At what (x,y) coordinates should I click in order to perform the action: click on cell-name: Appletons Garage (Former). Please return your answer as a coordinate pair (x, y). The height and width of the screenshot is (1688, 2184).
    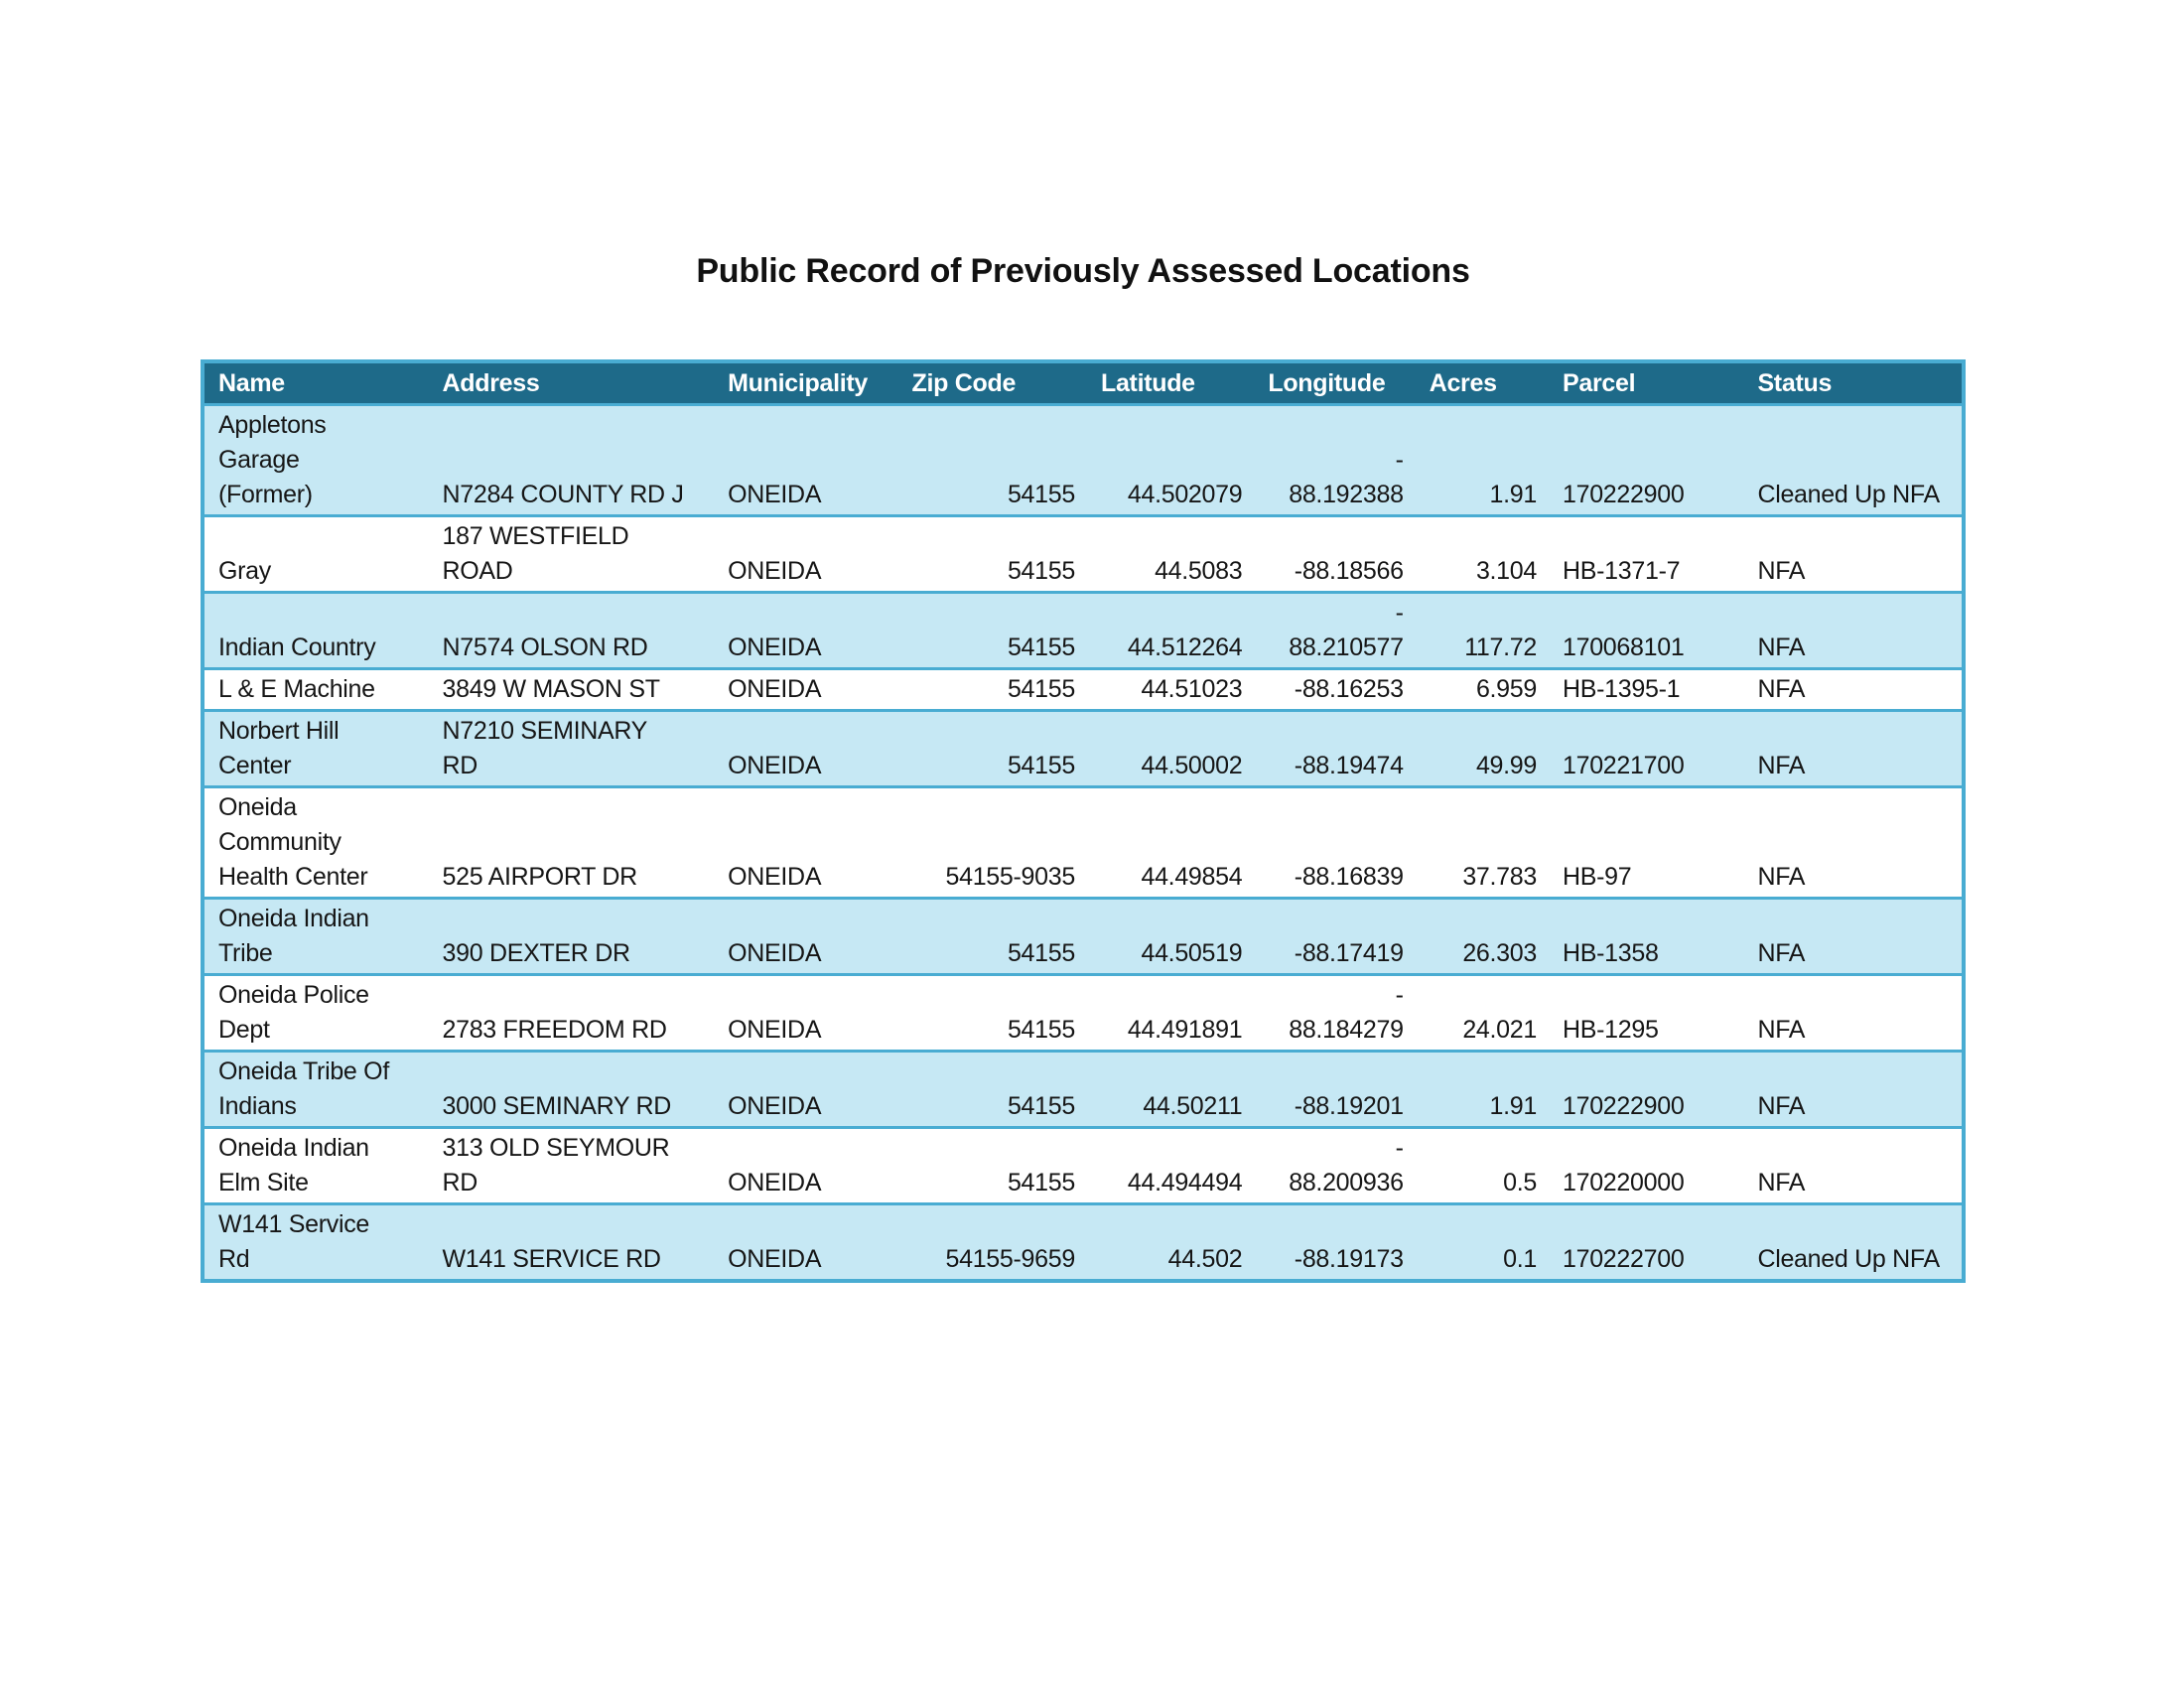
    Looking at the image, I should click on (316, 460).